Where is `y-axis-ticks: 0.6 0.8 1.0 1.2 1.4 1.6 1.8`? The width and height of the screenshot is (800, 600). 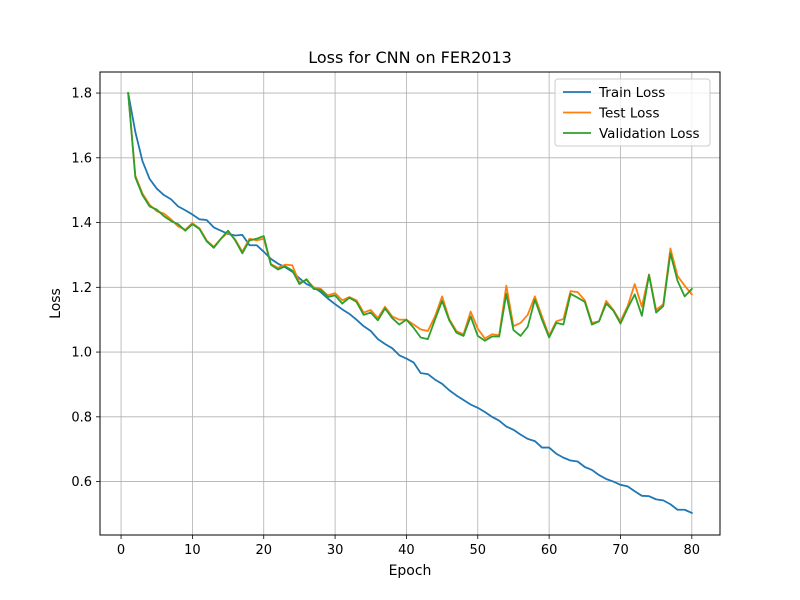
y-axis-ticks: 0.6 0.8 1.0 1.2 1.4 1.6 1.8 is located at coordinates (85, 288).